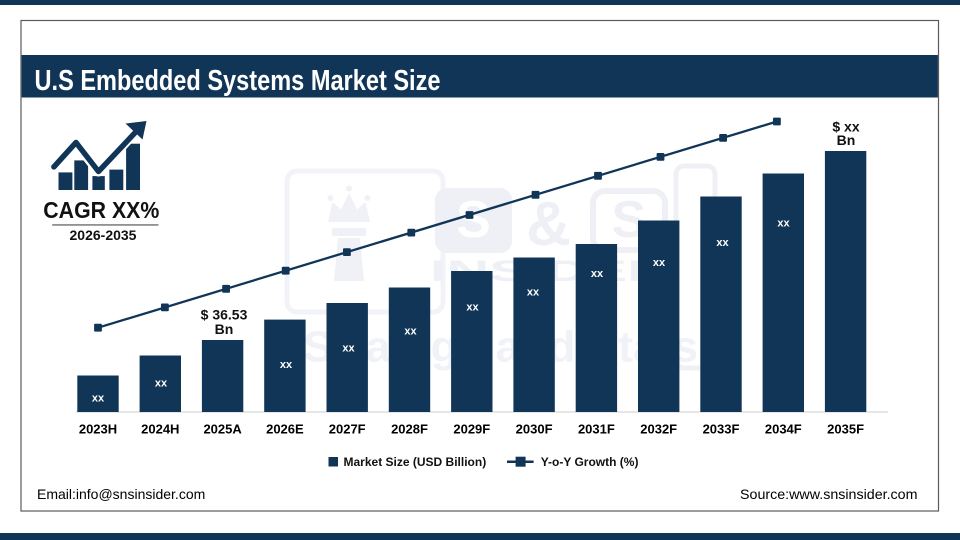  Describe the element at coordinates (473, 220) in the screenshot. I see `svg-text: S` at that location.